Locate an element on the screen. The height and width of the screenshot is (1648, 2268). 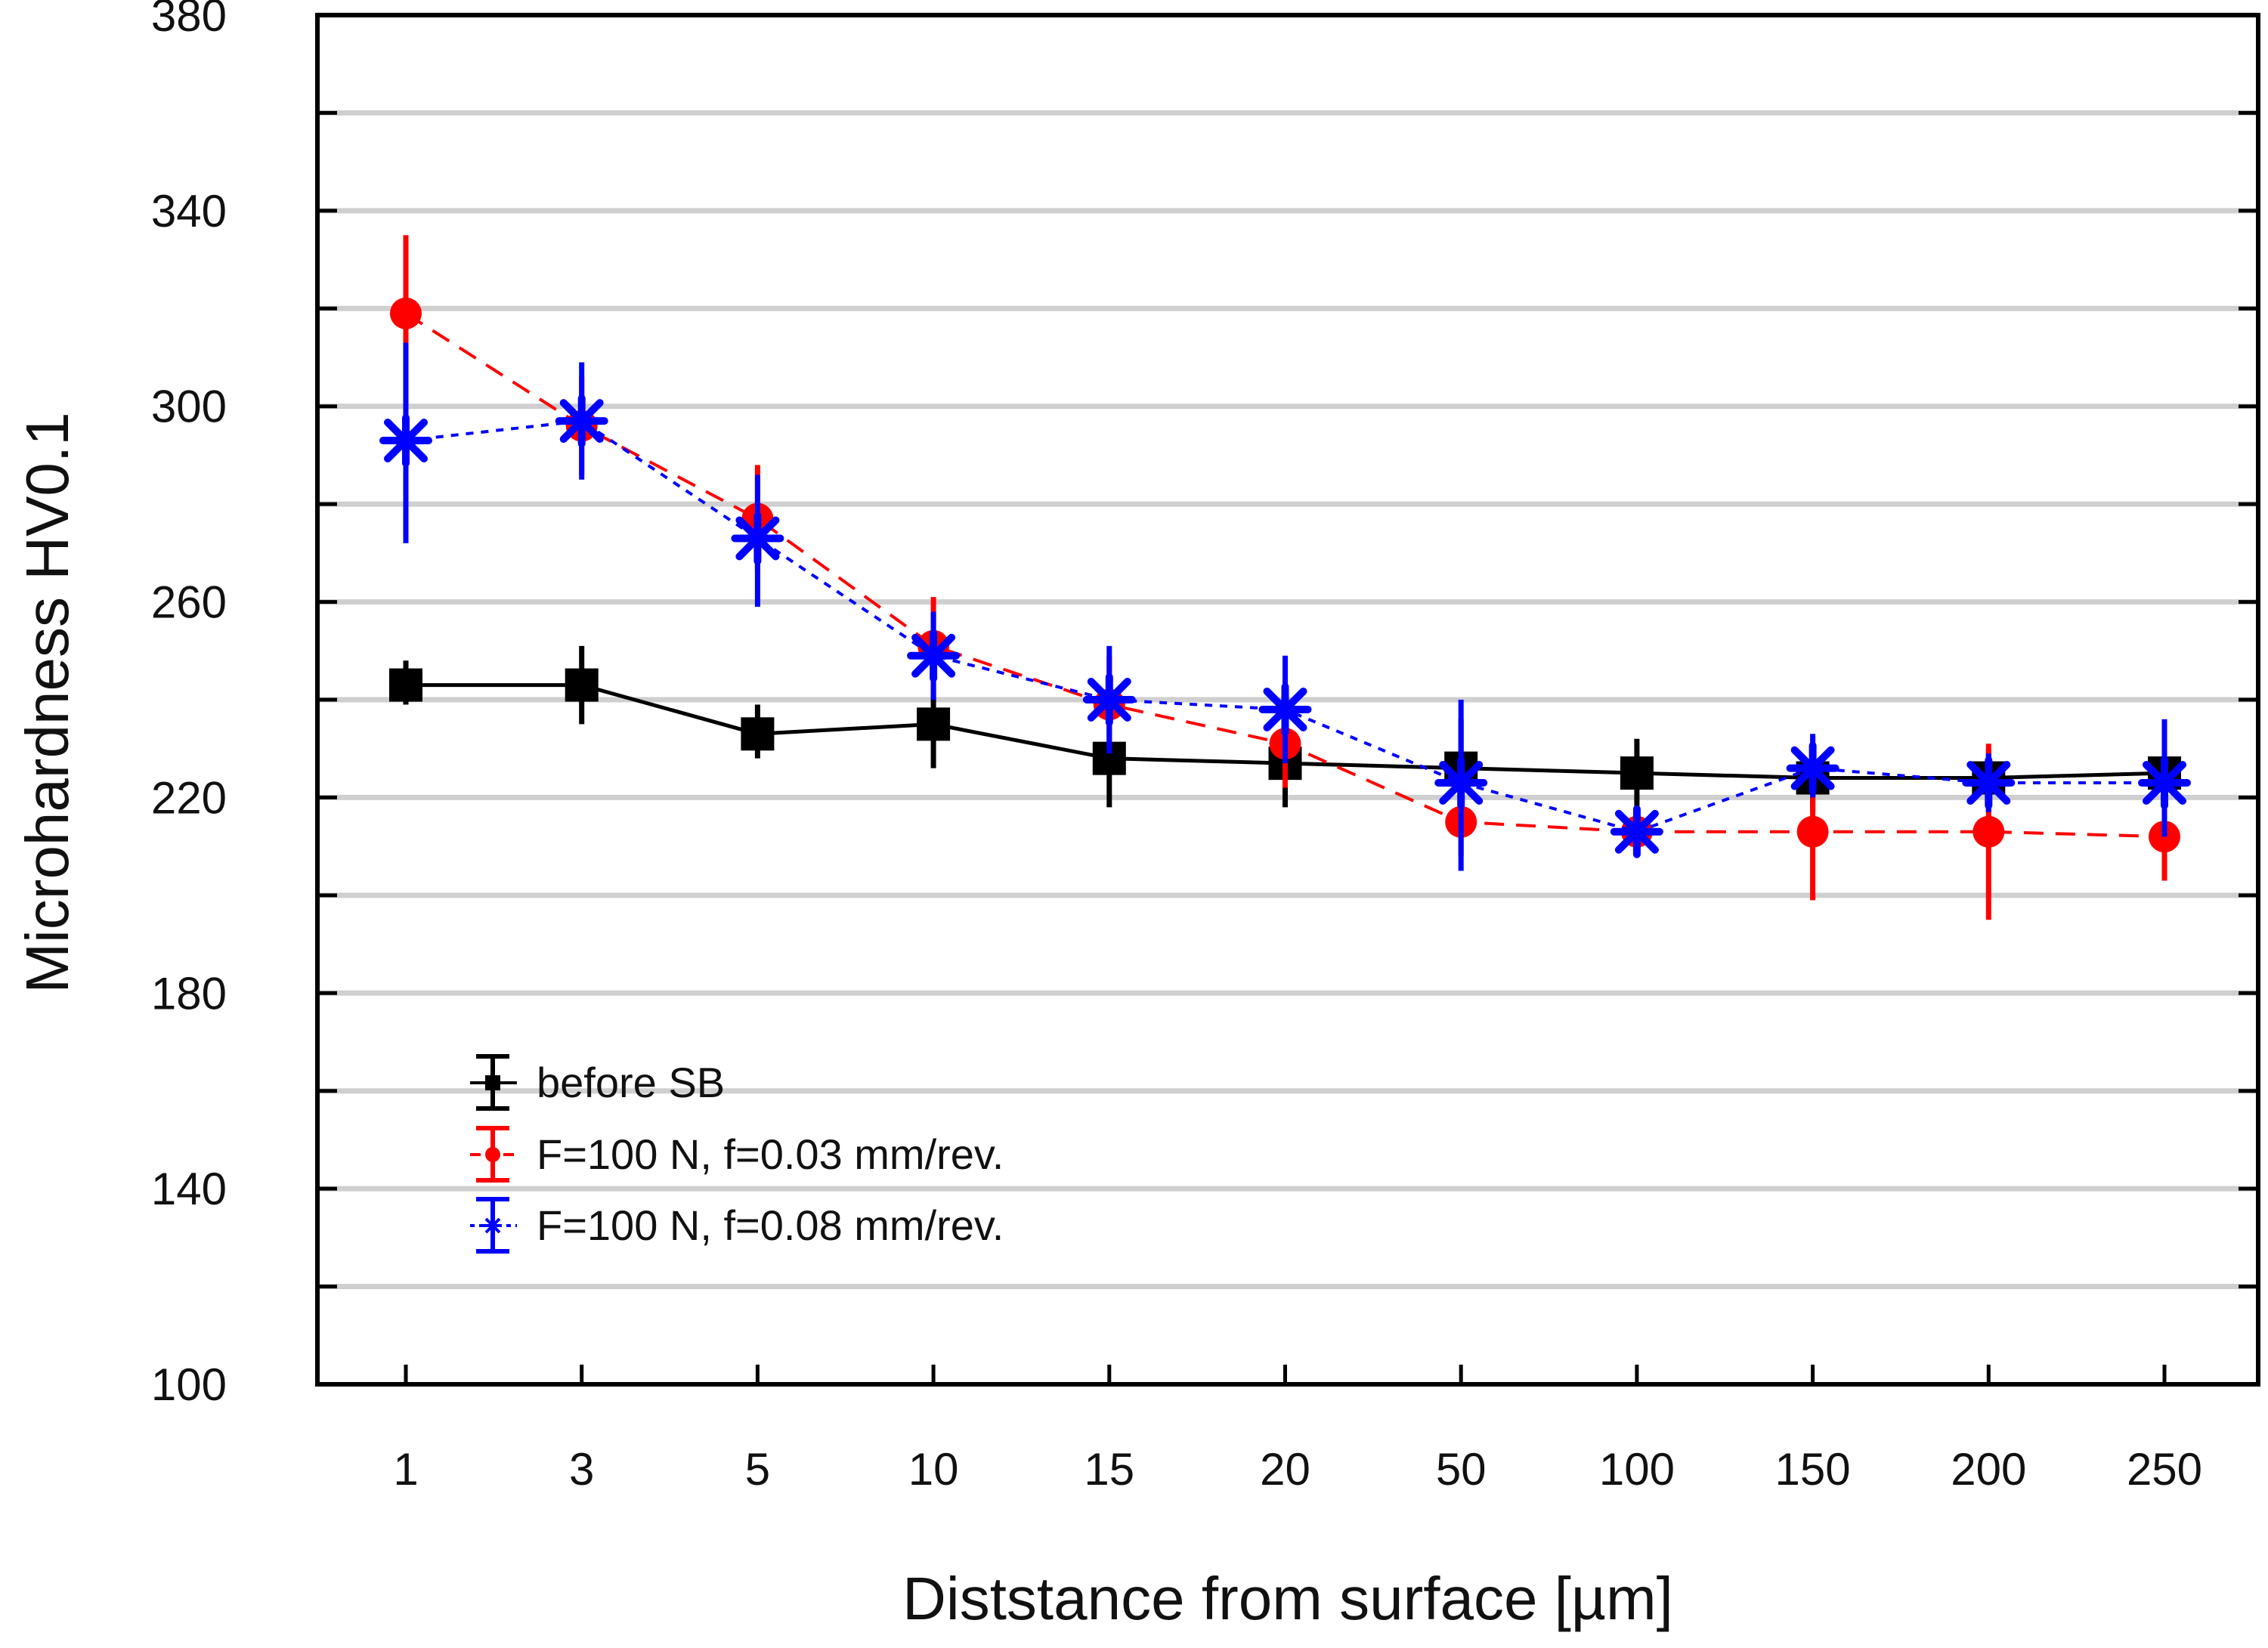
y-tick-label: 180 is located at coordinates (189, 993).